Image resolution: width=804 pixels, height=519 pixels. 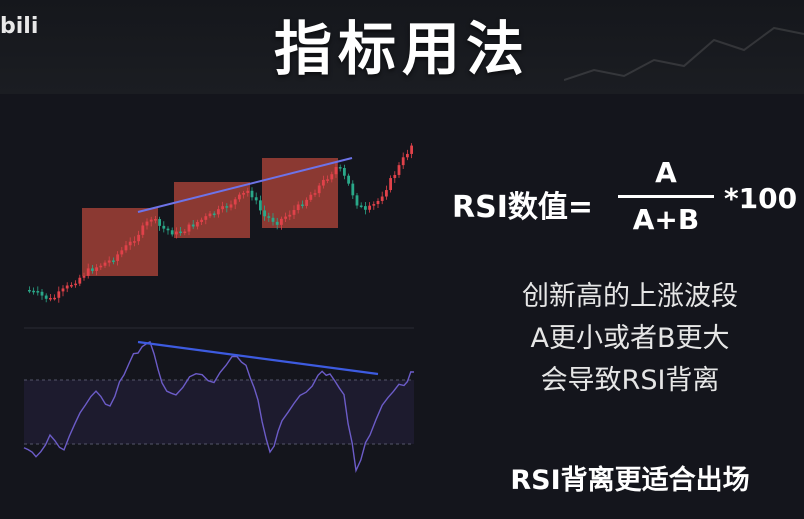 What do you see at coordinates (630, 480) in the screenshot?
I see `conclusion-text: RSI背离更适合出场` at bounding box center [630, 480].